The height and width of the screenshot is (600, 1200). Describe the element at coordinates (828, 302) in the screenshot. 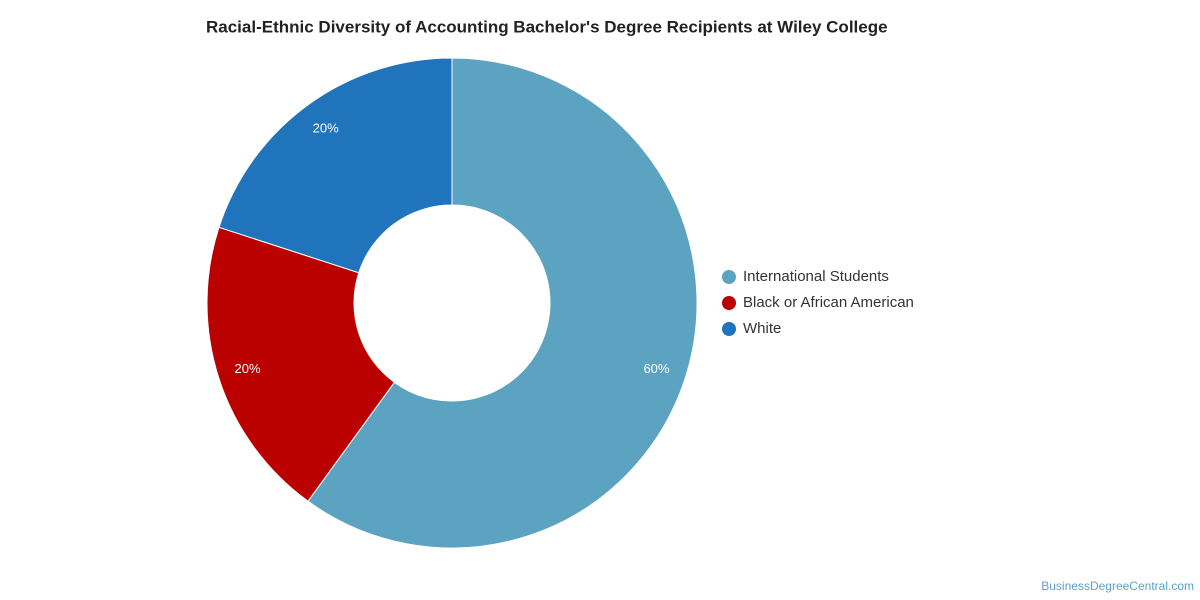

I see `legend-label: Black or African American` at that location.